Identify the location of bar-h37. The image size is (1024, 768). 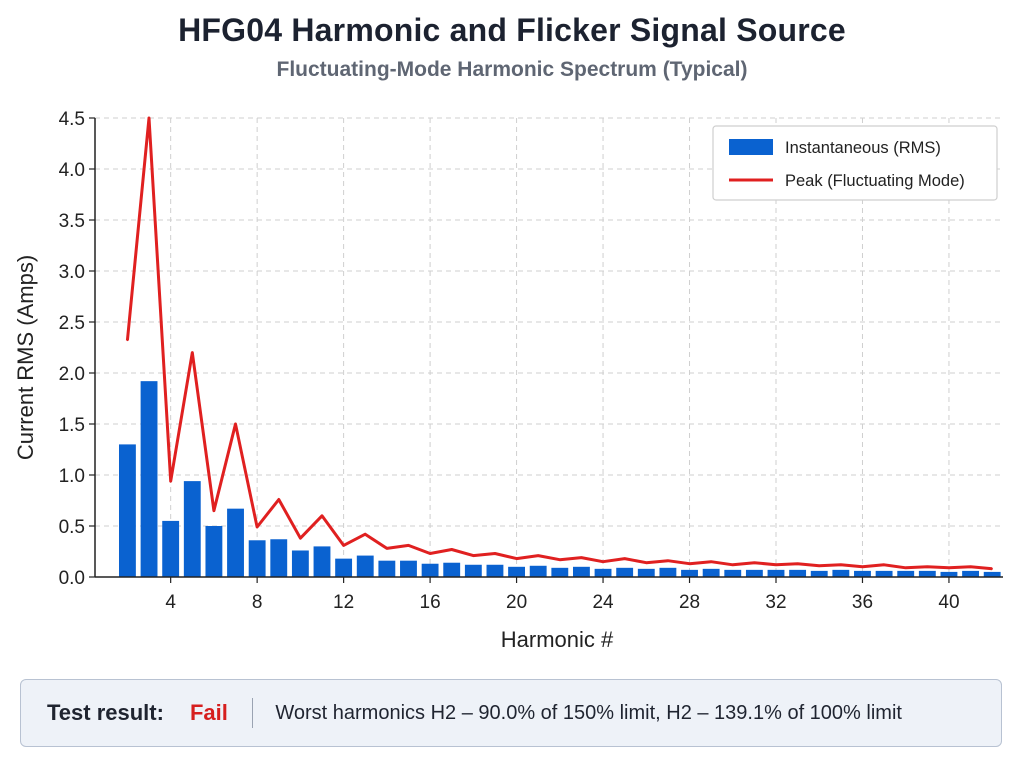
(884, 573).